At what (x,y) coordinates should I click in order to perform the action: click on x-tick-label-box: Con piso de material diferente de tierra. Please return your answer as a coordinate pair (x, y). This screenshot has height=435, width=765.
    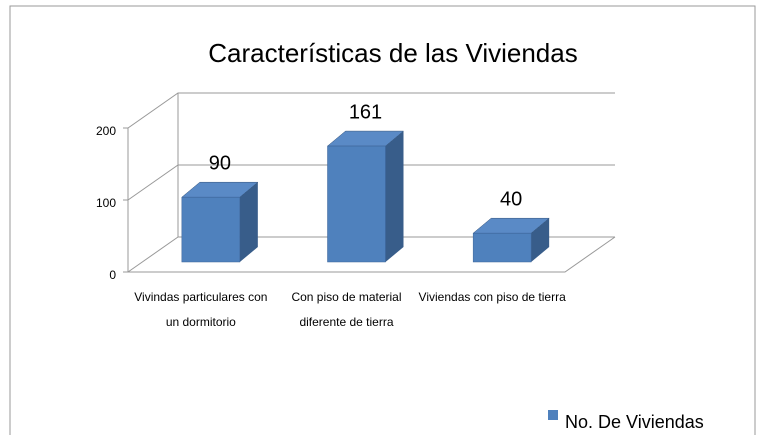
    Looking at the image, I should click on (346, 309).